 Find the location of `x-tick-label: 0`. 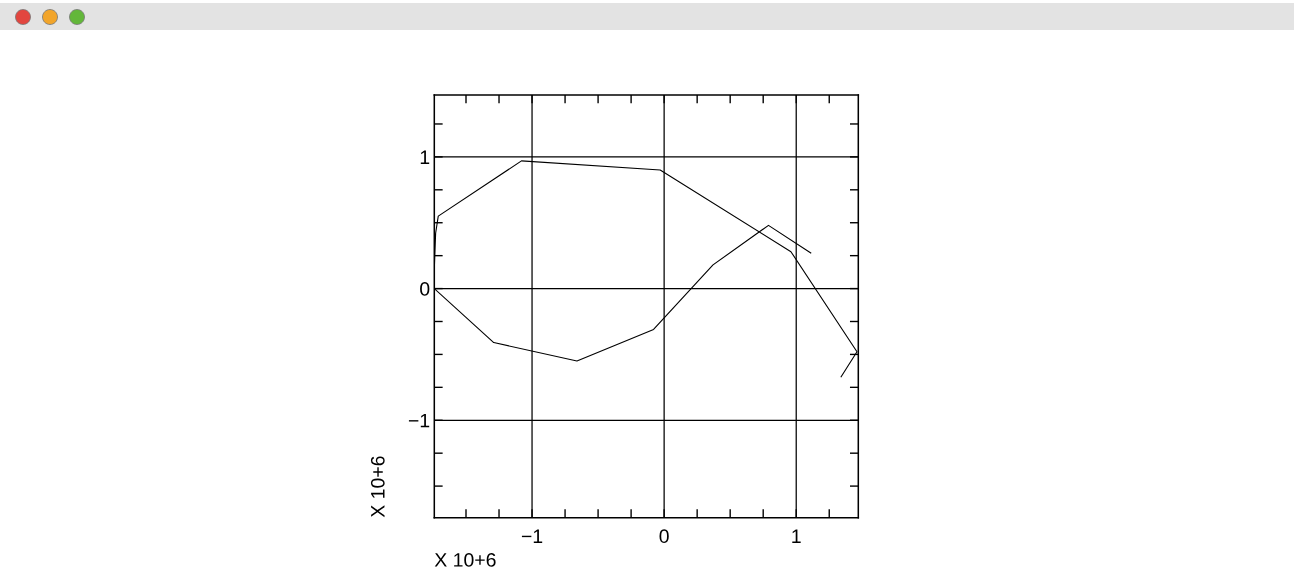

x-tick-label: 0 is located at coordinates (664, 536).